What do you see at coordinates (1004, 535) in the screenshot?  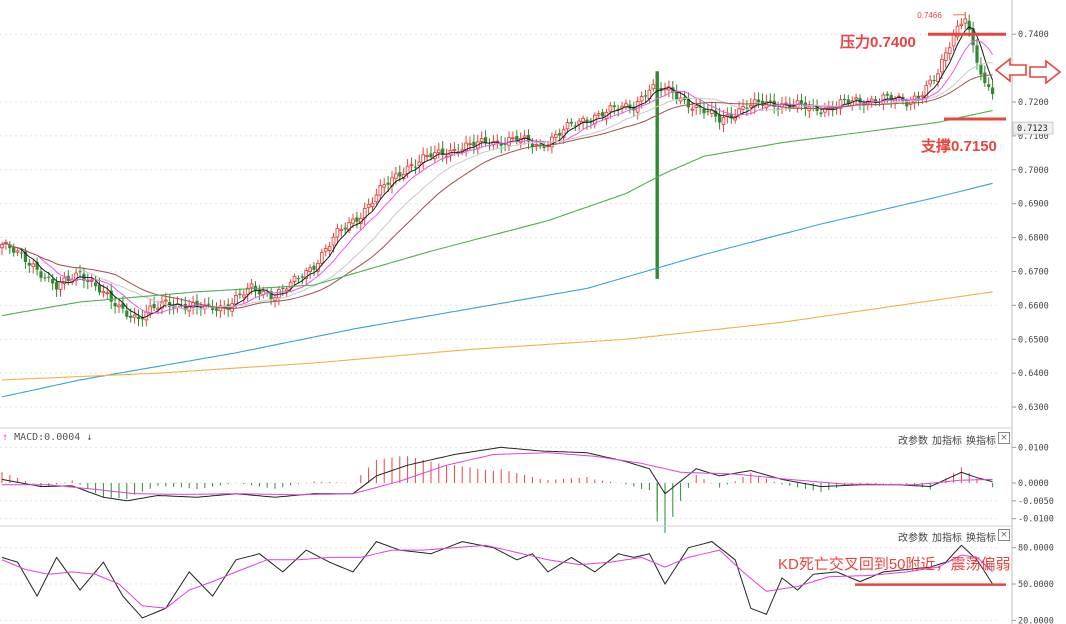 I see `kd-close-icon: ×` at bounding box center [1004, 535].